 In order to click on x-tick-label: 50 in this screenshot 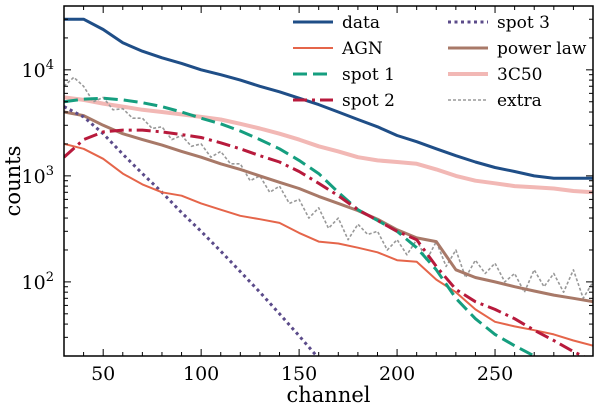, I will do `click(103, 374)`.